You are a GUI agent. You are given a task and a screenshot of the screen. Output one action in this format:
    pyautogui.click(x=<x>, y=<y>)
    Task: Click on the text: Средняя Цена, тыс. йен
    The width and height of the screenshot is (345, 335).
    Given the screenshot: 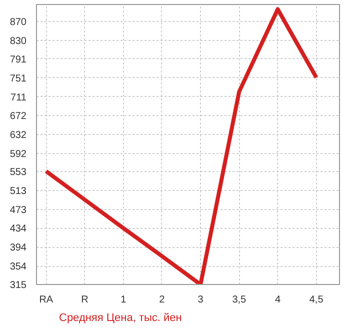 What is the action you would take?
    pyautogui.click(x=120, y=318)
    